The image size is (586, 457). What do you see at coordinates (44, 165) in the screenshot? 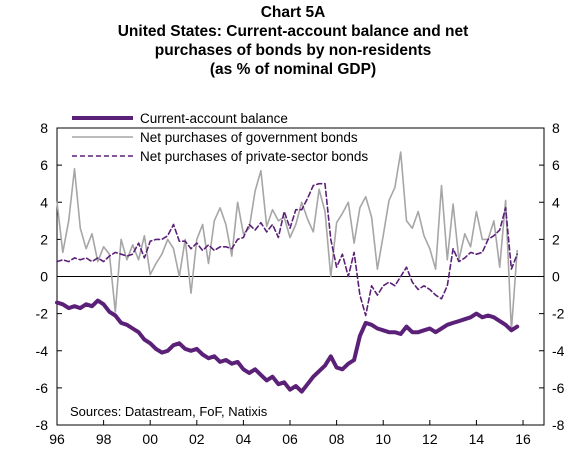
I see `y-tick-label-left: 6` at bounding box center [44, 165].